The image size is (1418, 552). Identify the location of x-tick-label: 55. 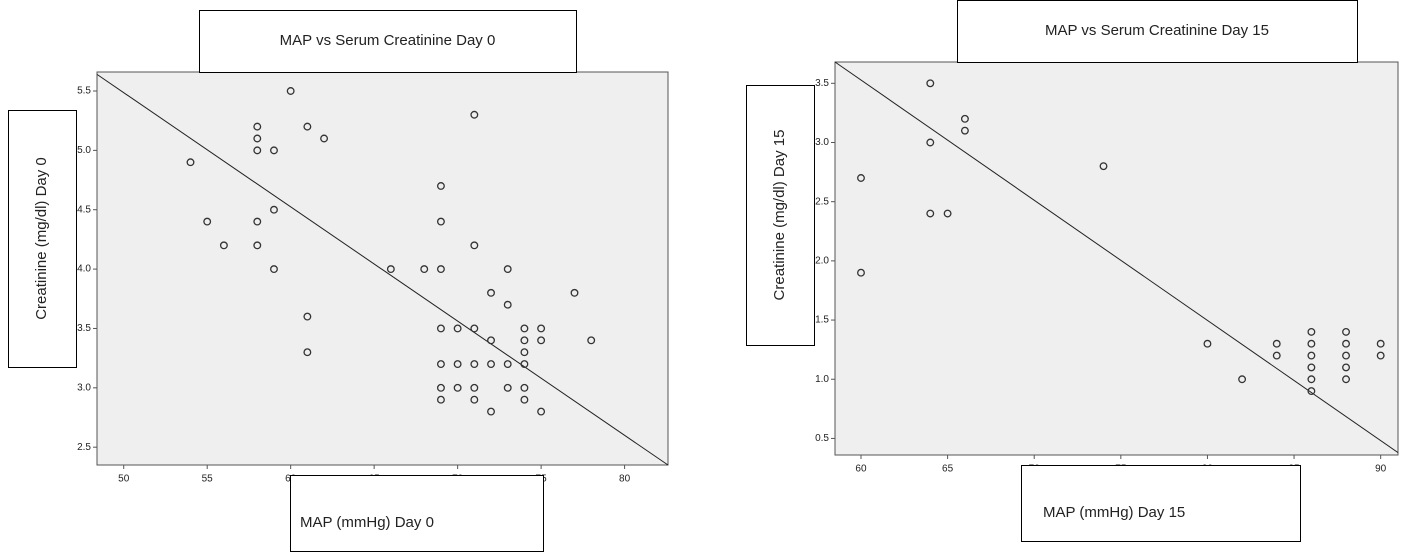
(208, 479).